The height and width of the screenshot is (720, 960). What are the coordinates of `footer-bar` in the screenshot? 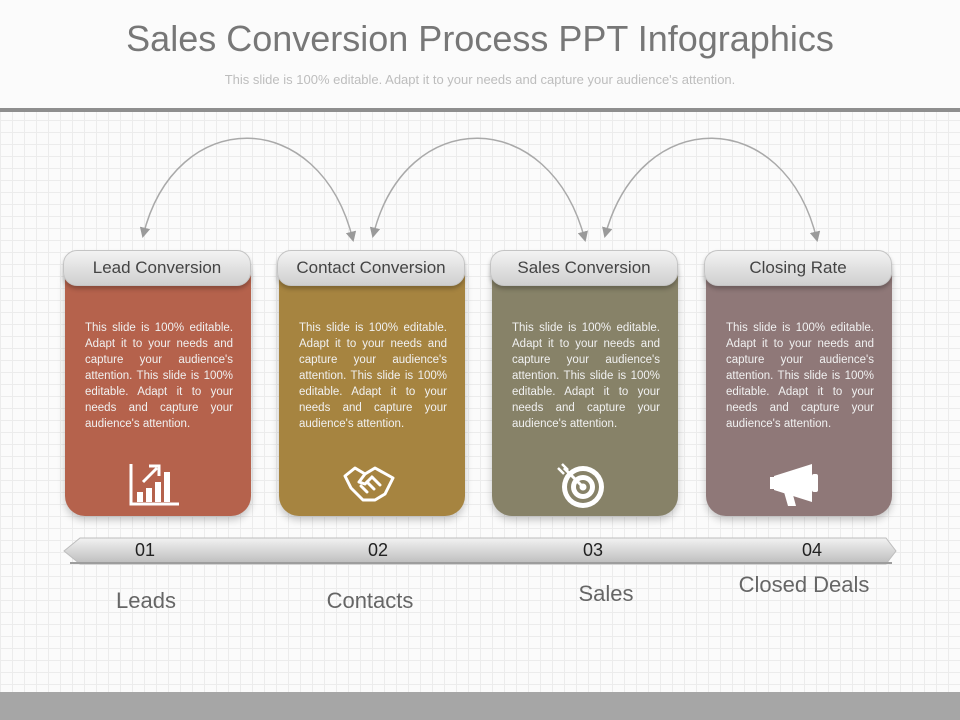 It's located at (480, 706).